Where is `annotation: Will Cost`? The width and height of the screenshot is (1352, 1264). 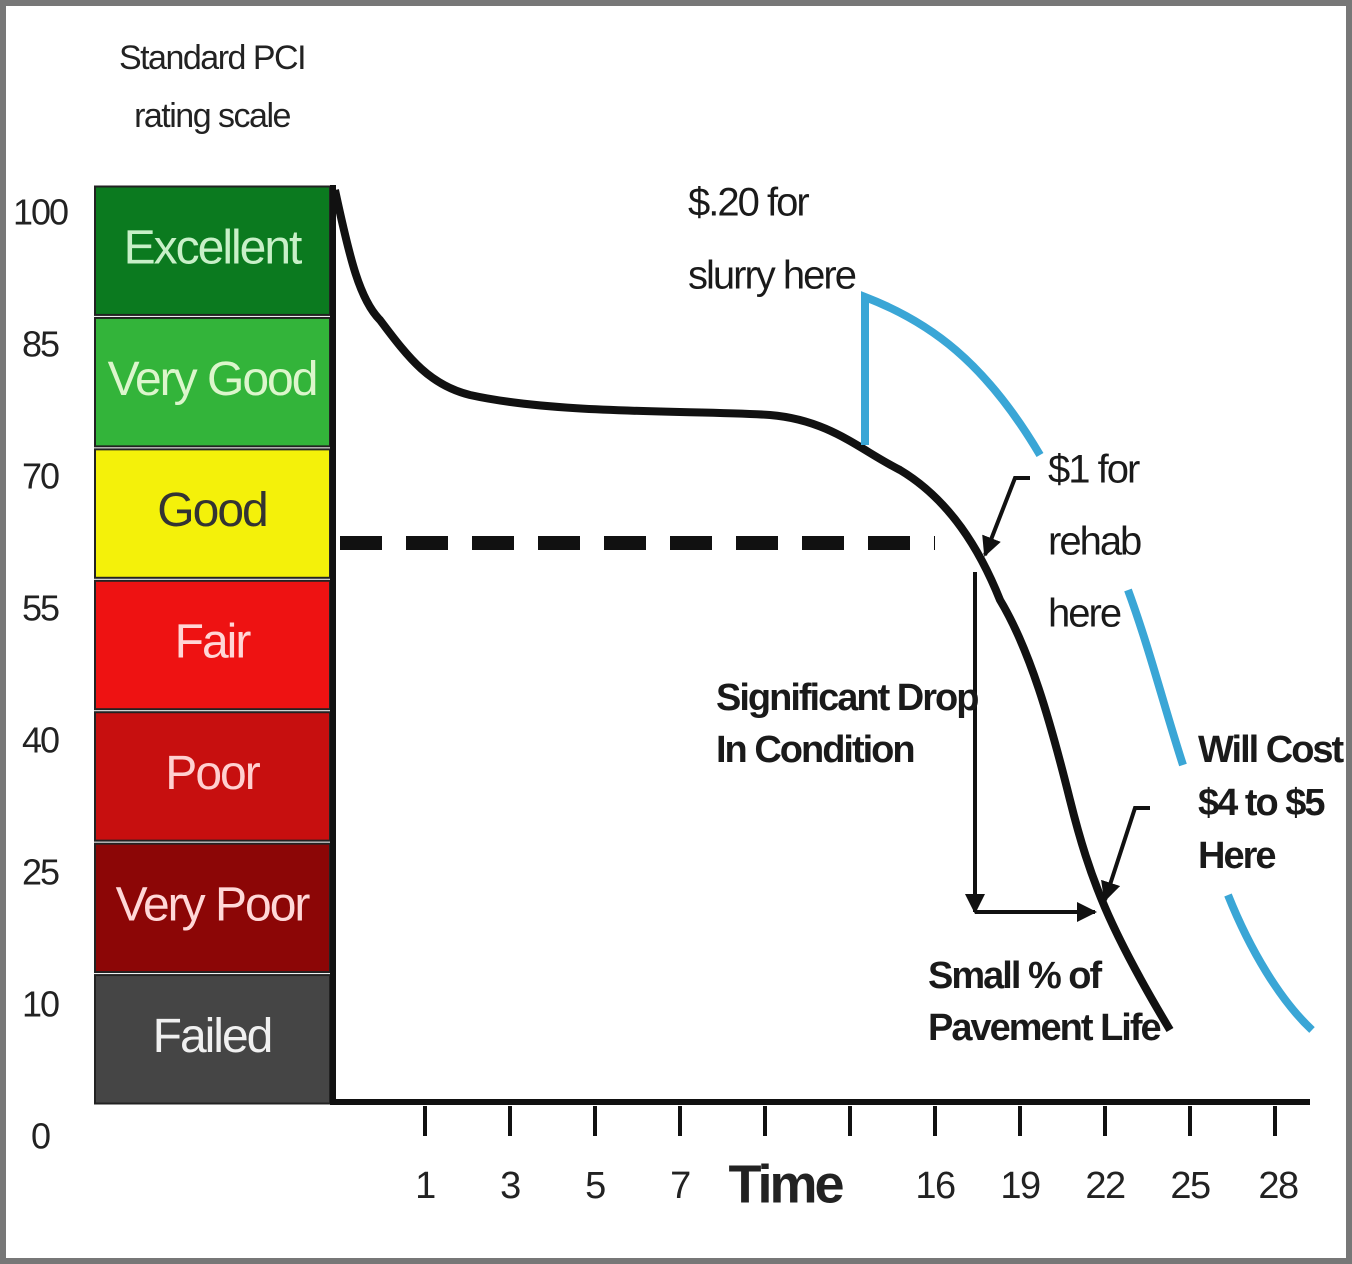
annotation: Will Cost is located at coordinates (1271, 750).